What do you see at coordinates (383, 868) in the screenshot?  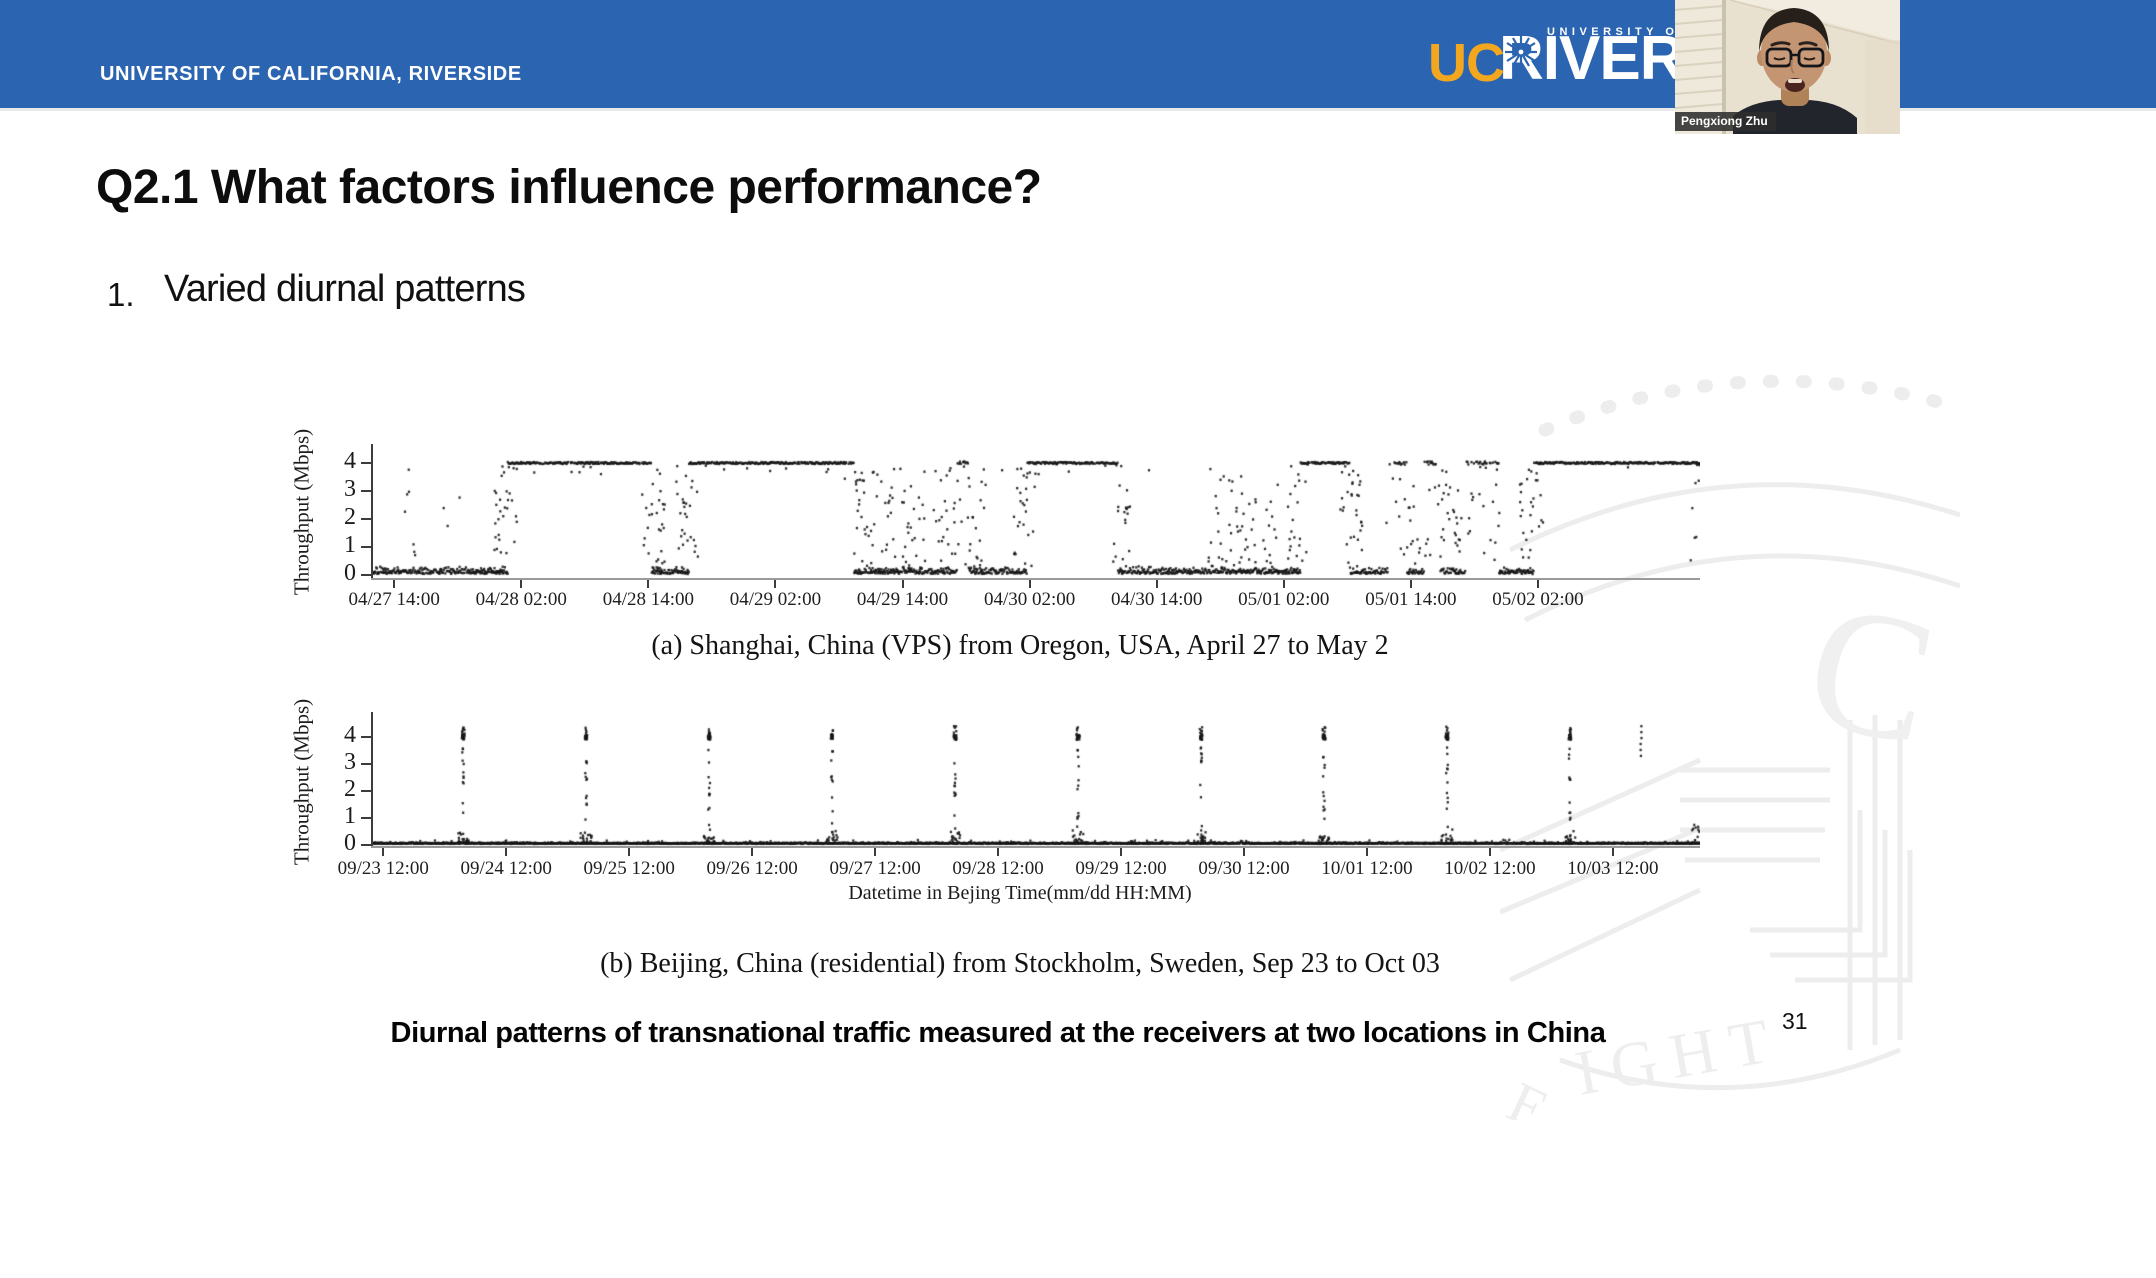 I see `x-tick-label: 09/23 12:00` at bounding box center [383, 868].